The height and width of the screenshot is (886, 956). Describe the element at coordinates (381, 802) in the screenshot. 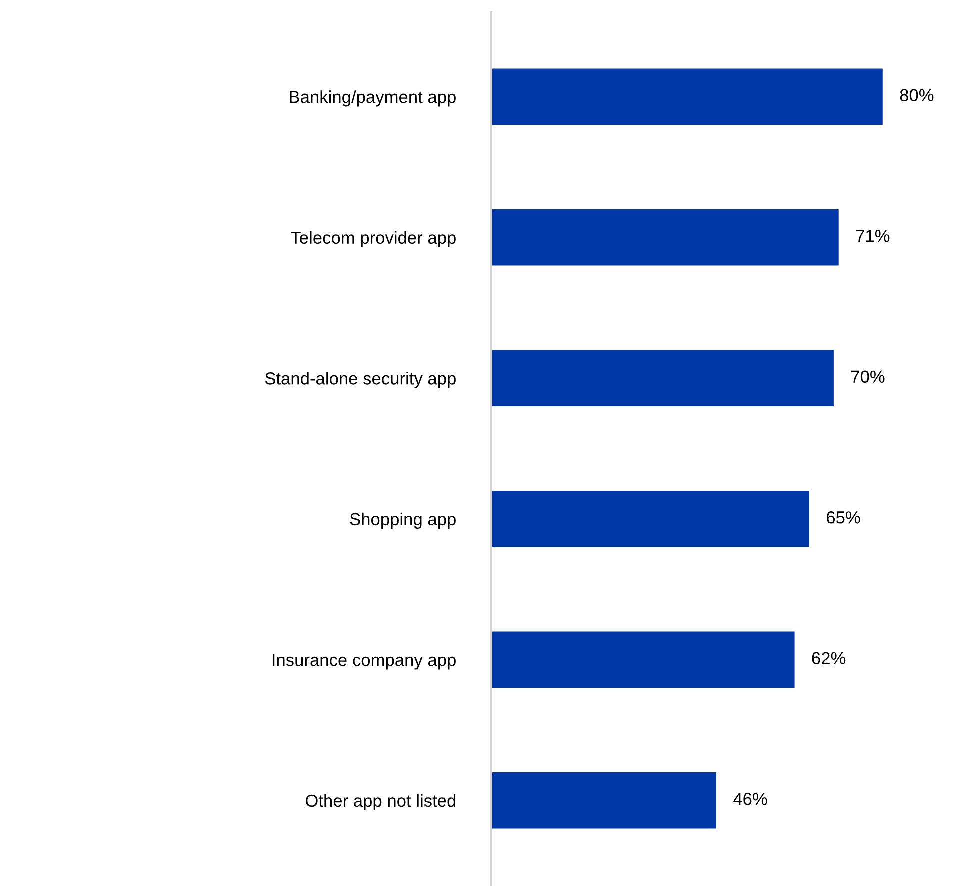

I see `y-tick-label: Other app not listed` at that location.